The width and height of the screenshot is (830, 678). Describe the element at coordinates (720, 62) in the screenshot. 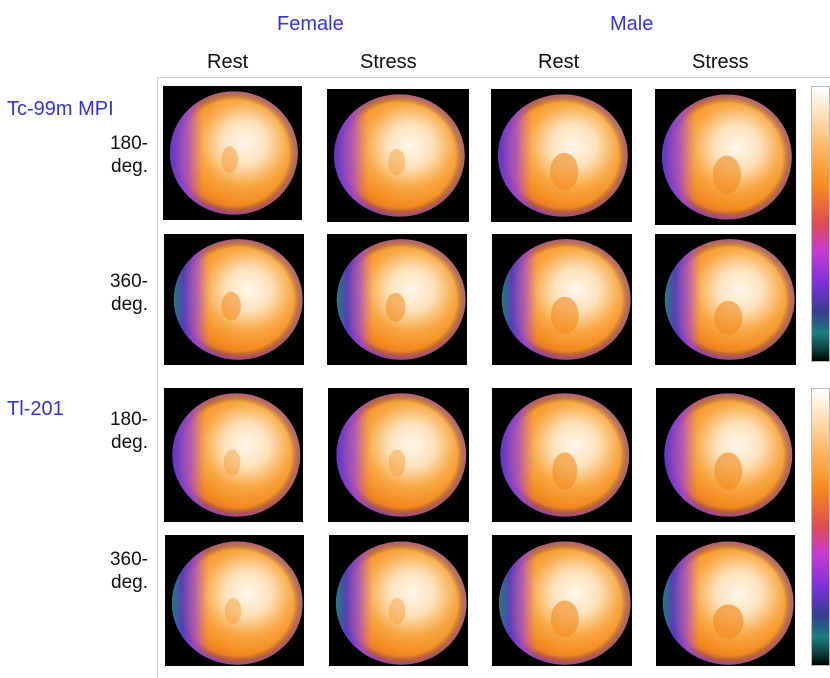

I see `column-label-male-stress: Stress` at that location.